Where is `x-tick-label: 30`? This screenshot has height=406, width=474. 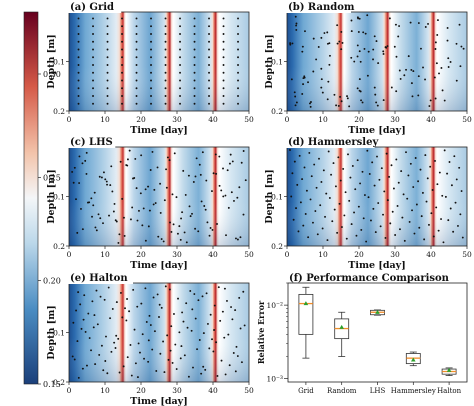 x-tick-label: 30 is located at coordinates (395, 254).